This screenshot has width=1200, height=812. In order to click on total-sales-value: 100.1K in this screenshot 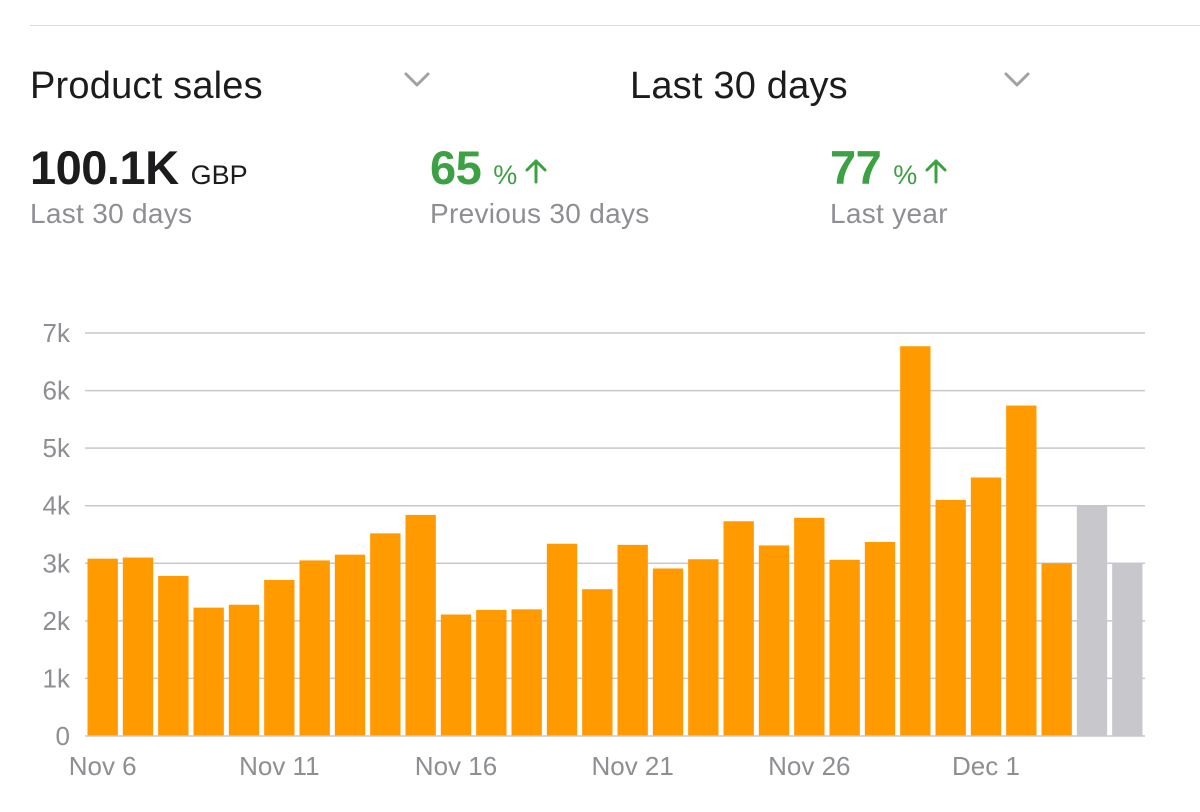, I will do `click(104, 167)`.